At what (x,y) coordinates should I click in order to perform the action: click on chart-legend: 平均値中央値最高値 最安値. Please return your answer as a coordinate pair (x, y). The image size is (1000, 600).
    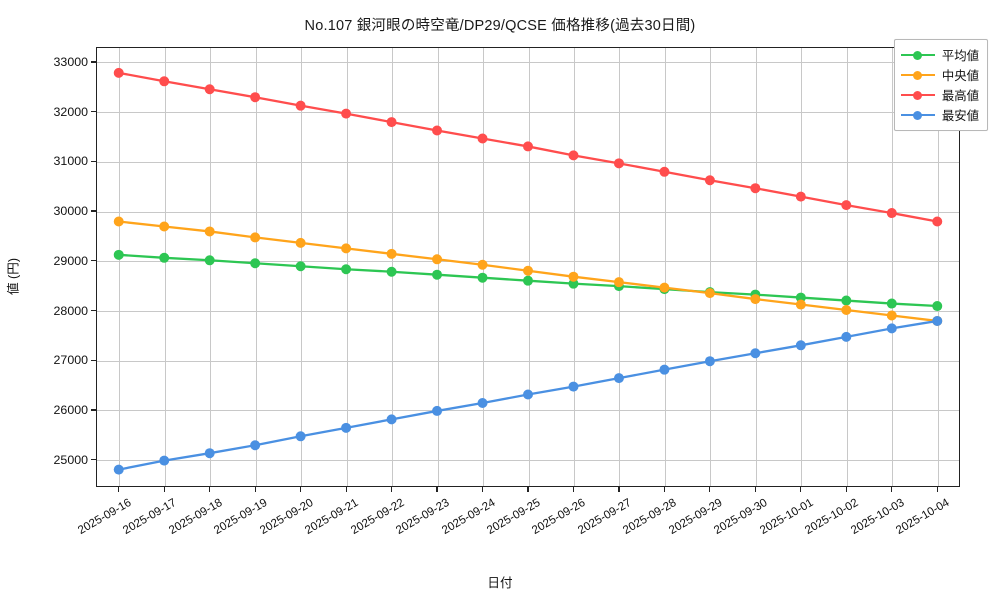
    Looking at the image, I should click on (940, 85).